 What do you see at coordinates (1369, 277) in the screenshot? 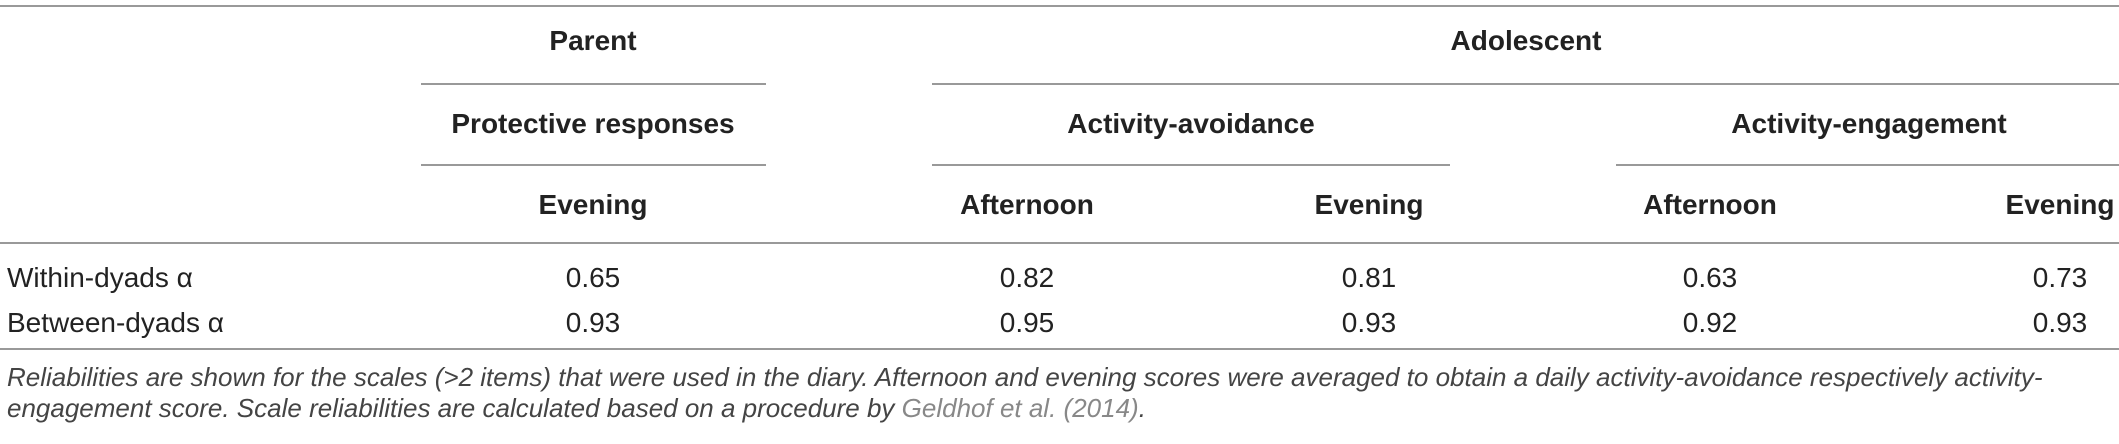
I see `cell: 0.81` at bounding box center [1369, 277].